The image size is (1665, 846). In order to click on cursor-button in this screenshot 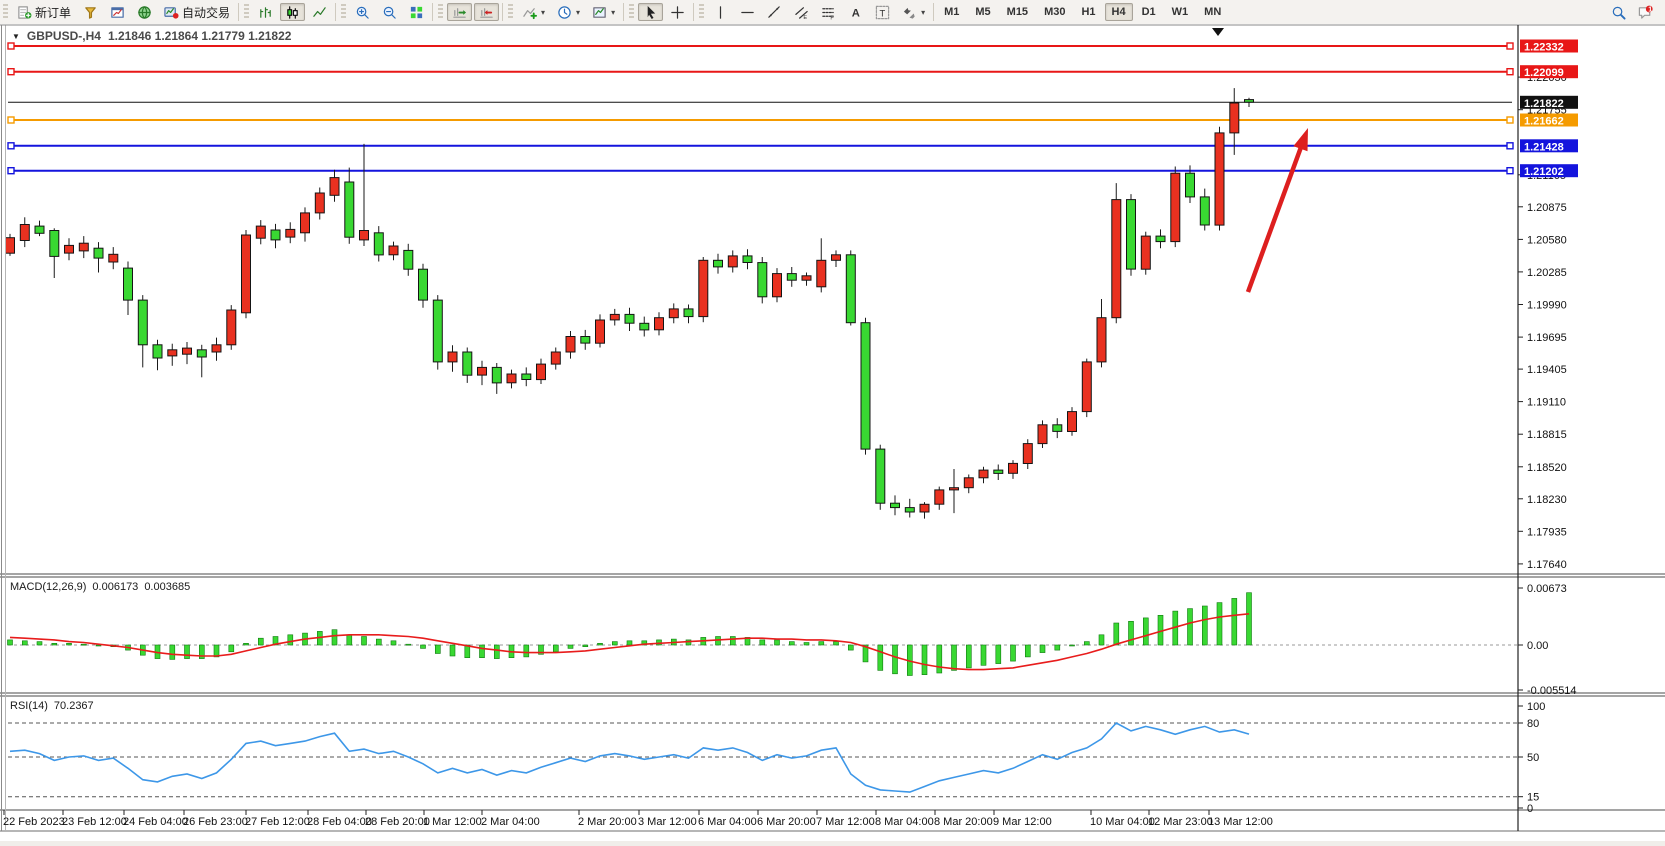, I will do `click(651, 12)`.